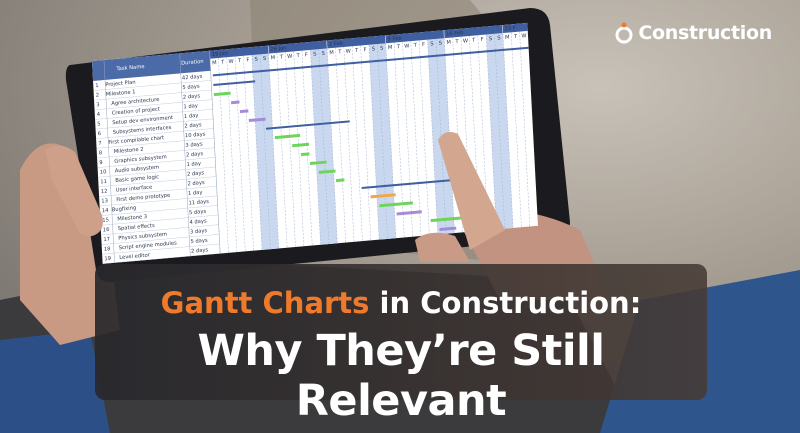  Describe the element at coordinates (137, 170) in the screenshot. I see `task-name: Audio subsystem` at that location.